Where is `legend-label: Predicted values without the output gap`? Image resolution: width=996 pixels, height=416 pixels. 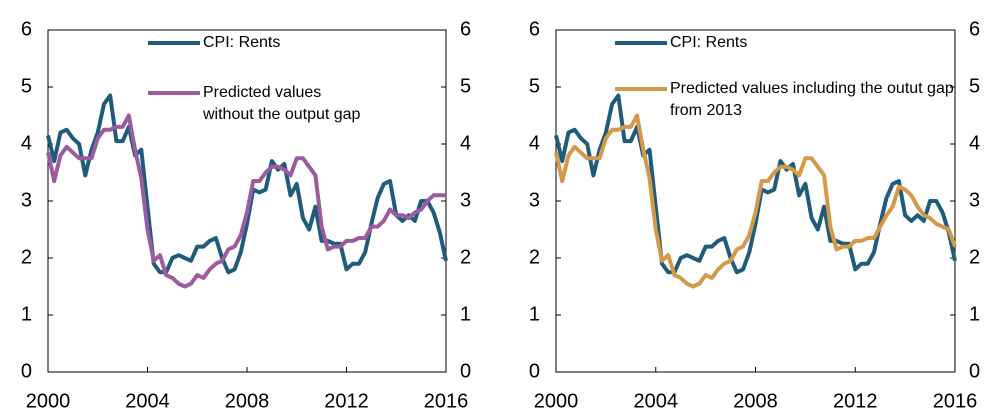 legend-label: Predicted values without the output gap is located at coordinates (282, 103).